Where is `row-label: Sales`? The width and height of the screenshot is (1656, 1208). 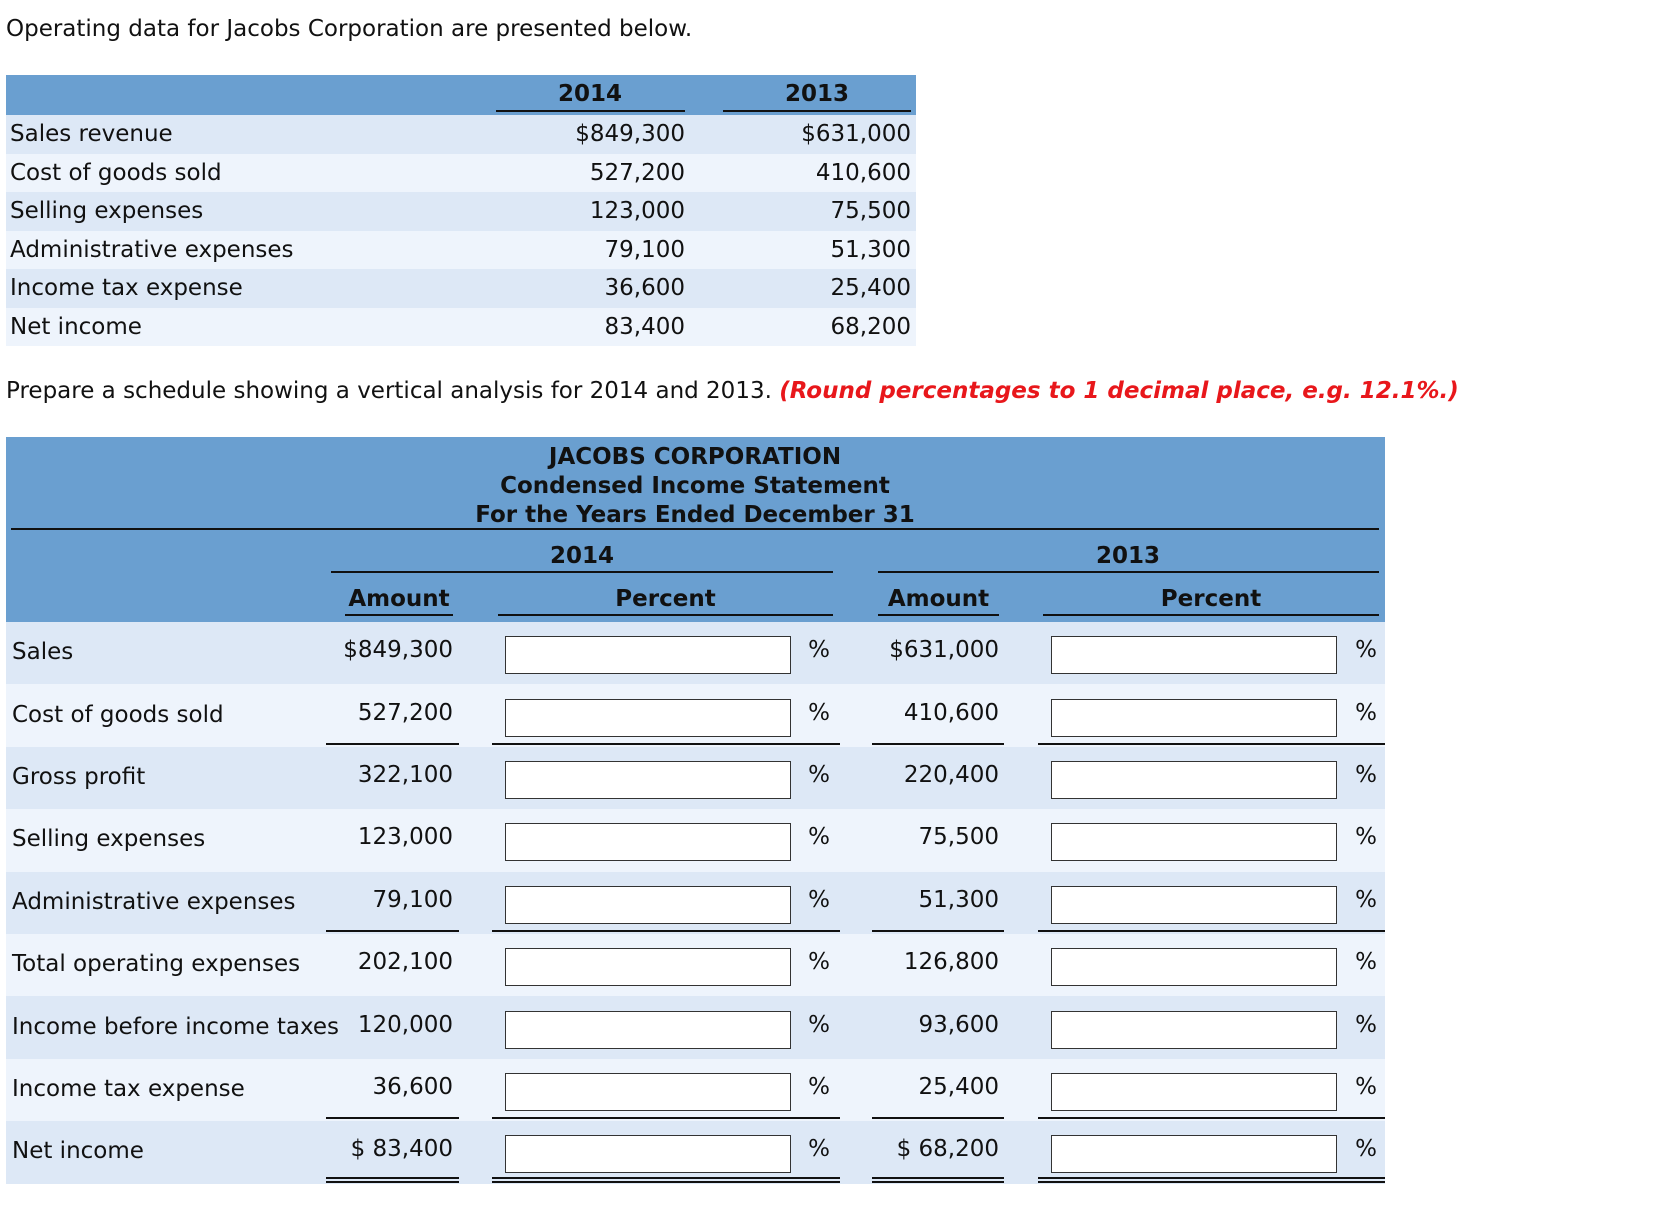
row-label: Sales is located at coordinates (43, 652).